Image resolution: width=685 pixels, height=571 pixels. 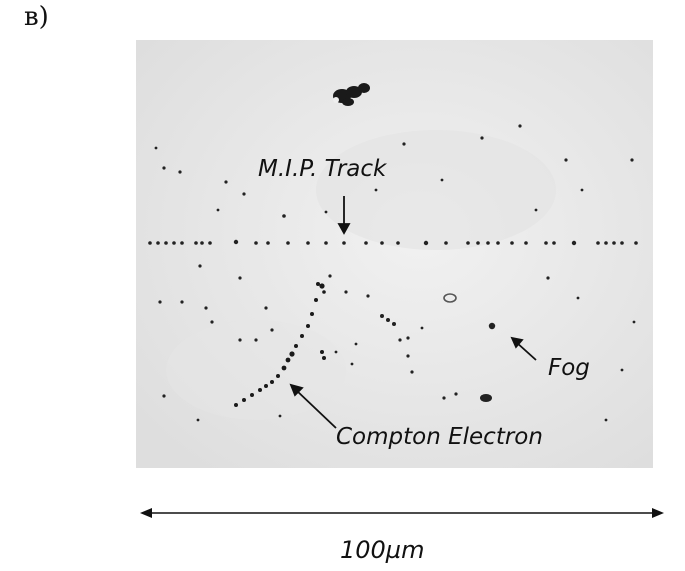 I want to click on mip-track-grains, so click(x=393, y=242).